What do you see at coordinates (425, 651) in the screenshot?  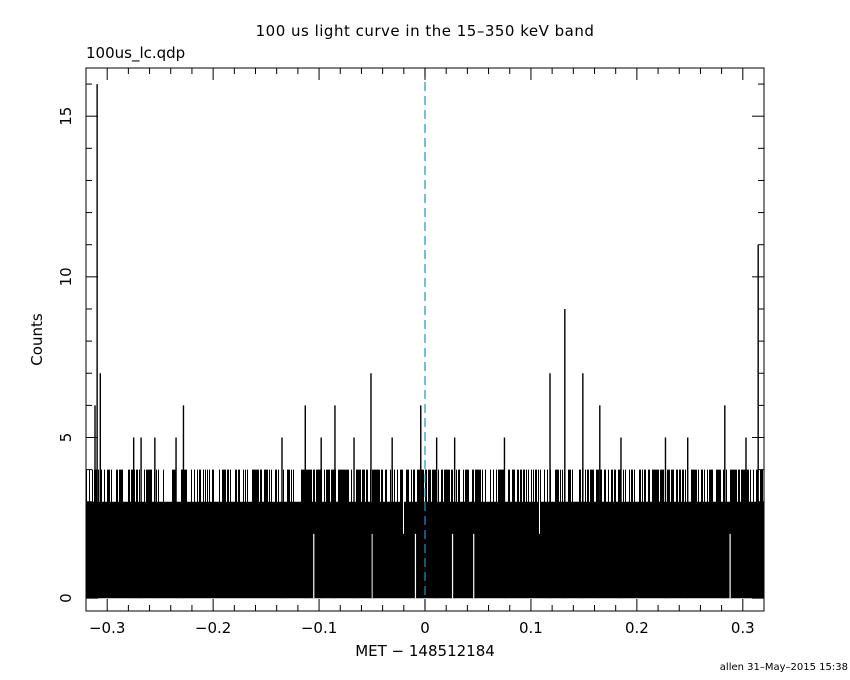 I see `x-axis-label: MET − 148512184` at bounding box center [425, 651].